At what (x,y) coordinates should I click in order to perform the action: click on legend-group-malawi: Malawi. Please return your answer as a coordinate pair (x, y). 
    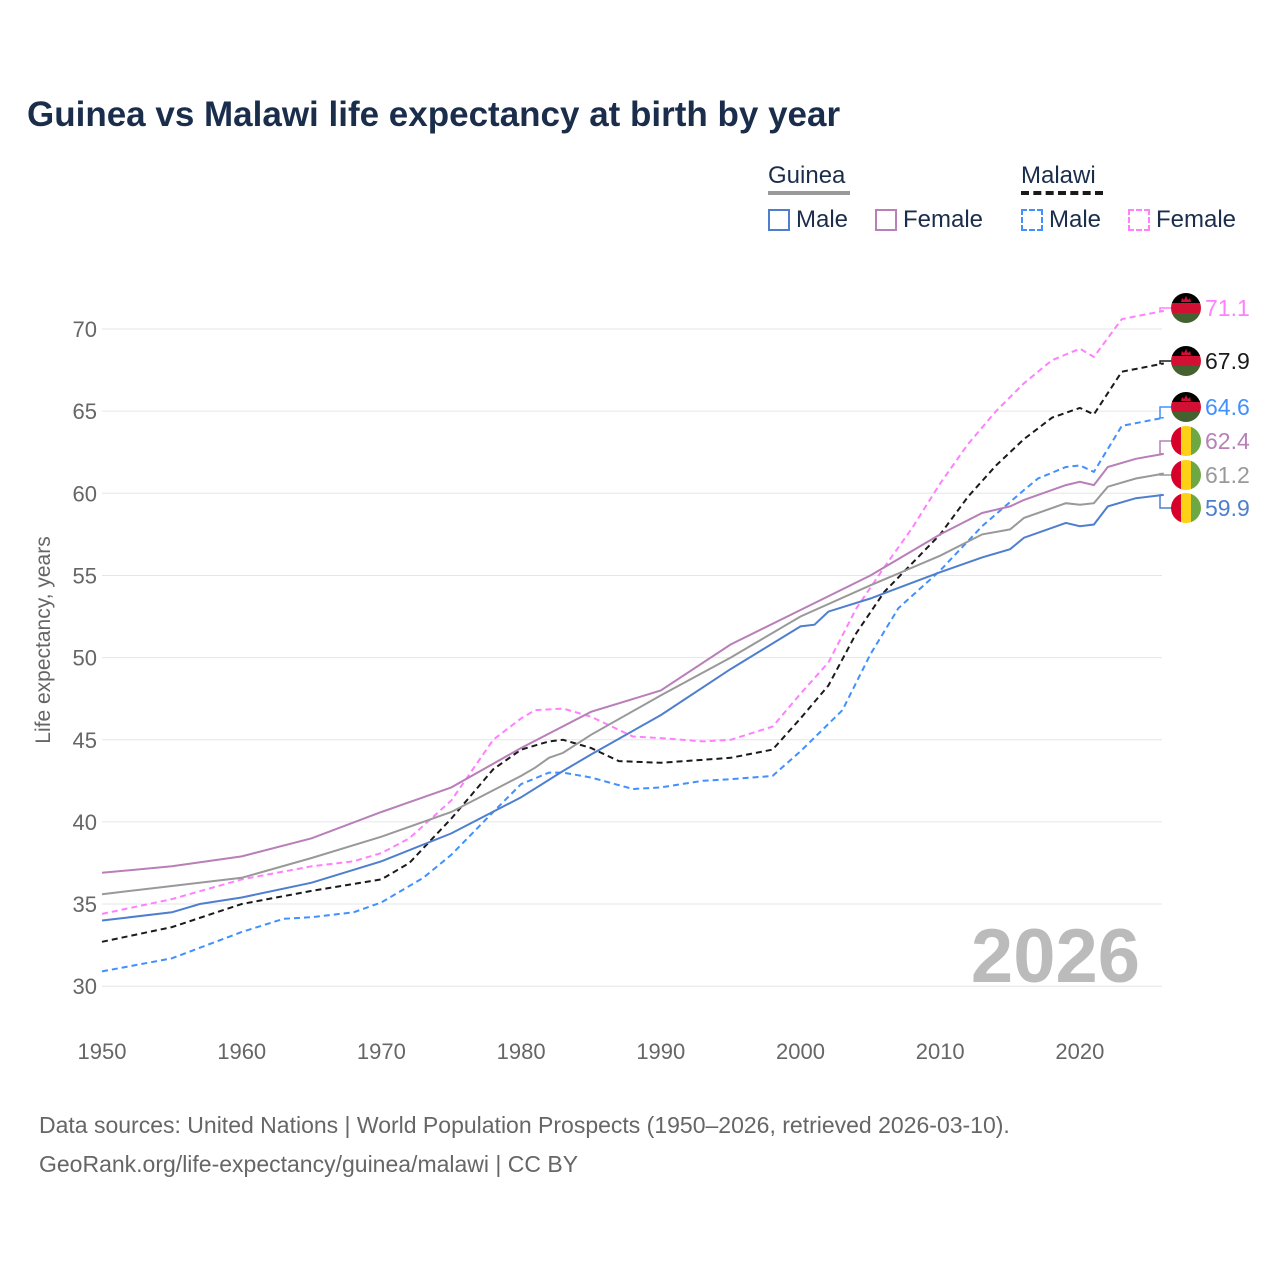
    Looking at the image, I should click on (1062, 178).